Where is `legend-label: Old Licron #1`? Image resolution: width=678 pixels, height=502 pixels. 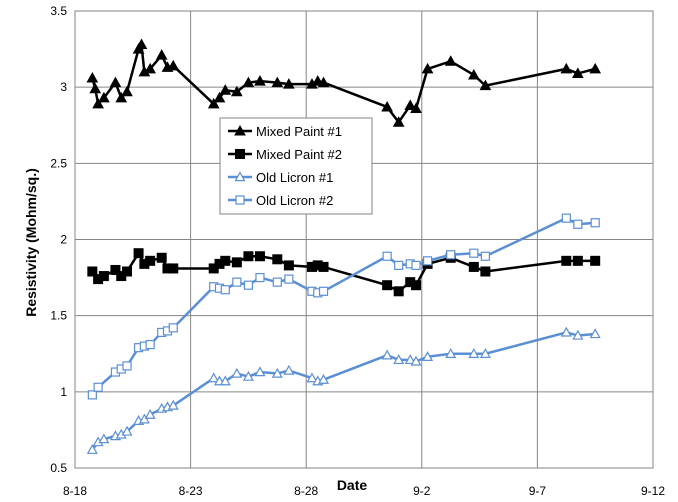 legend-label: Old Licron #1 is located at coordinates (294, 177).